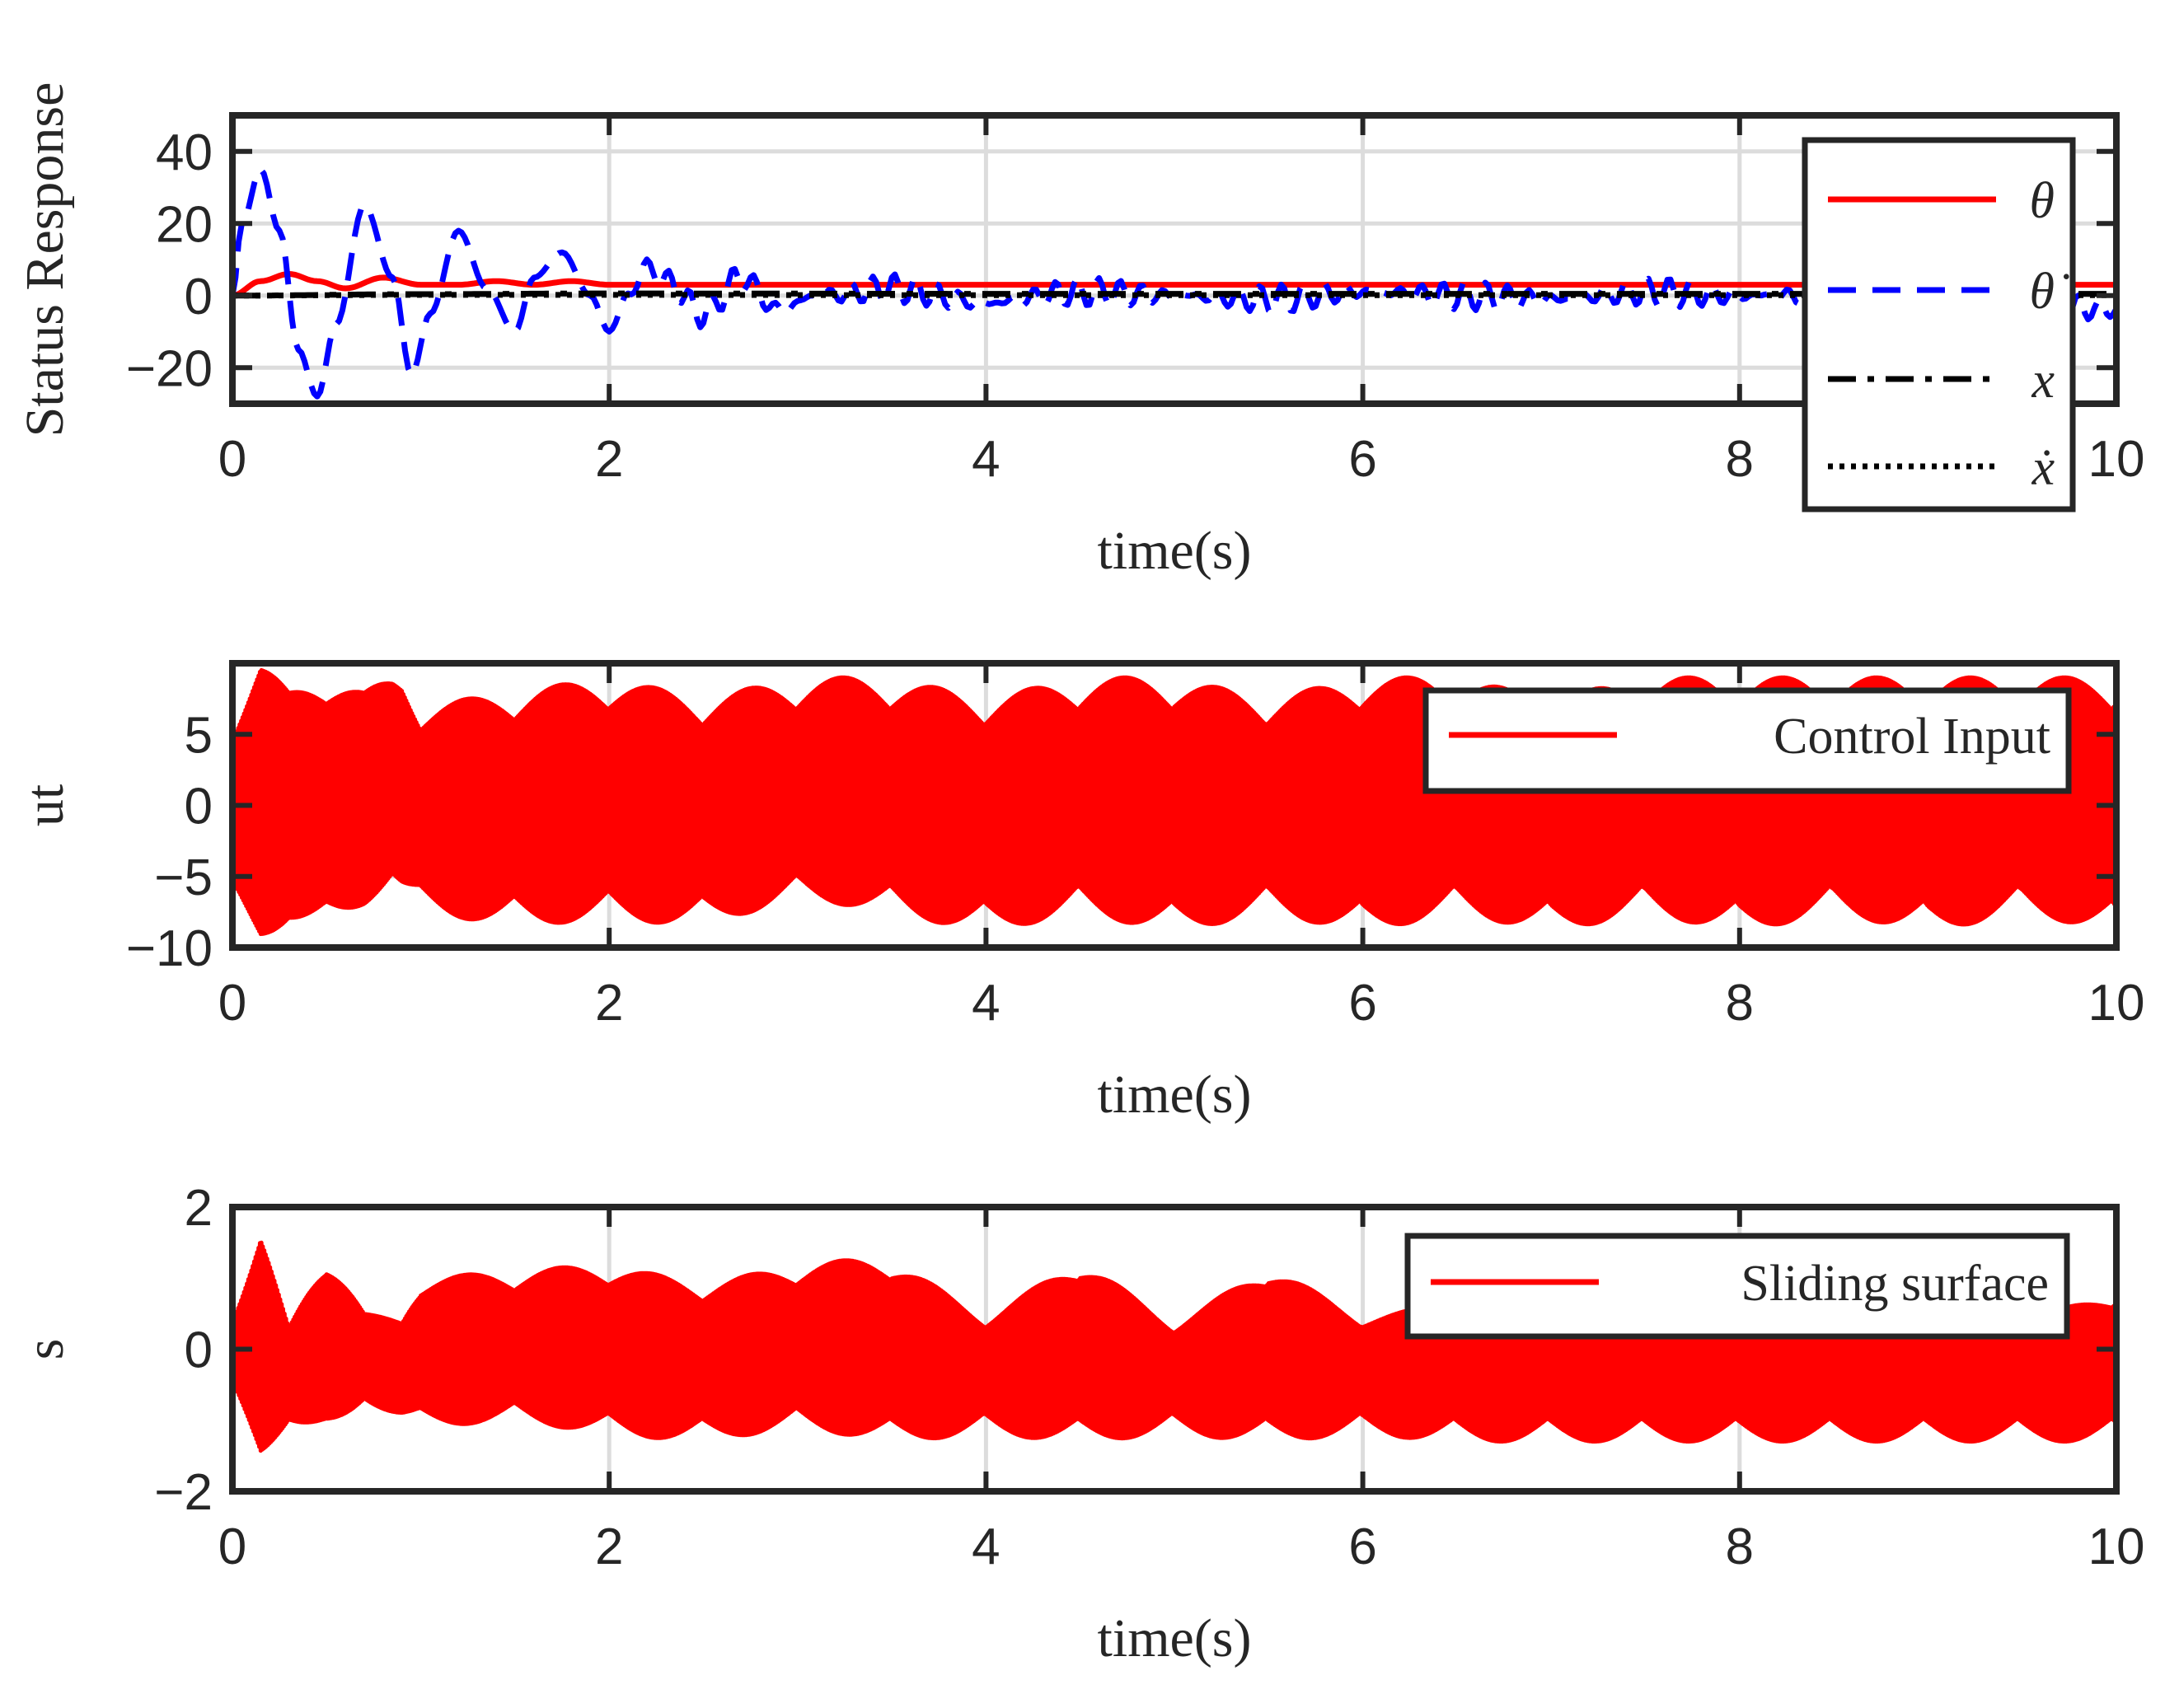 This screenshot has width=2165, height=1708. Describe the element at coordinates (185, 152) in the screenshot. I see `y-tick-label: 40` at that location.